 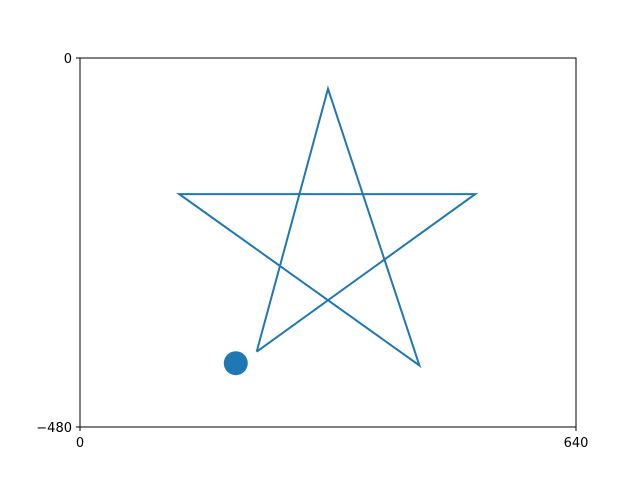 I want to click on y-tick-label-1: −480, so click(x=54, y=428).